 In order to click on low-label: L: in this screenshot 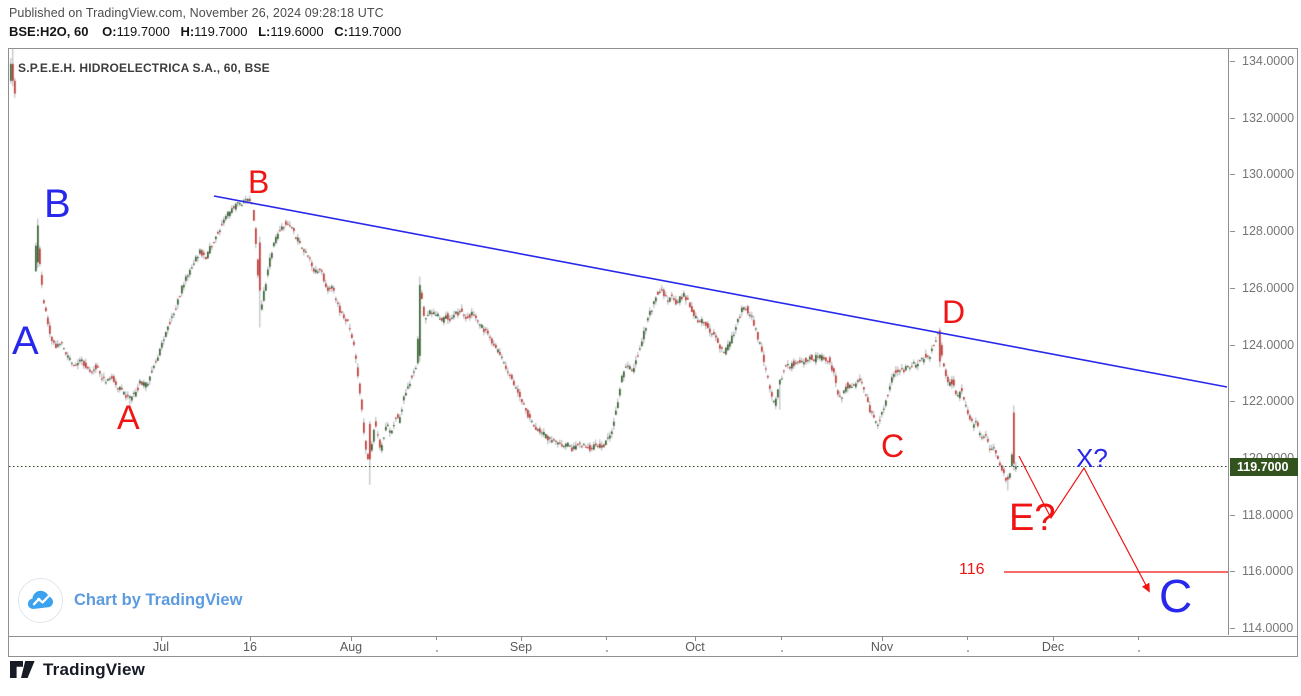, I will do `click(264, 31)`.